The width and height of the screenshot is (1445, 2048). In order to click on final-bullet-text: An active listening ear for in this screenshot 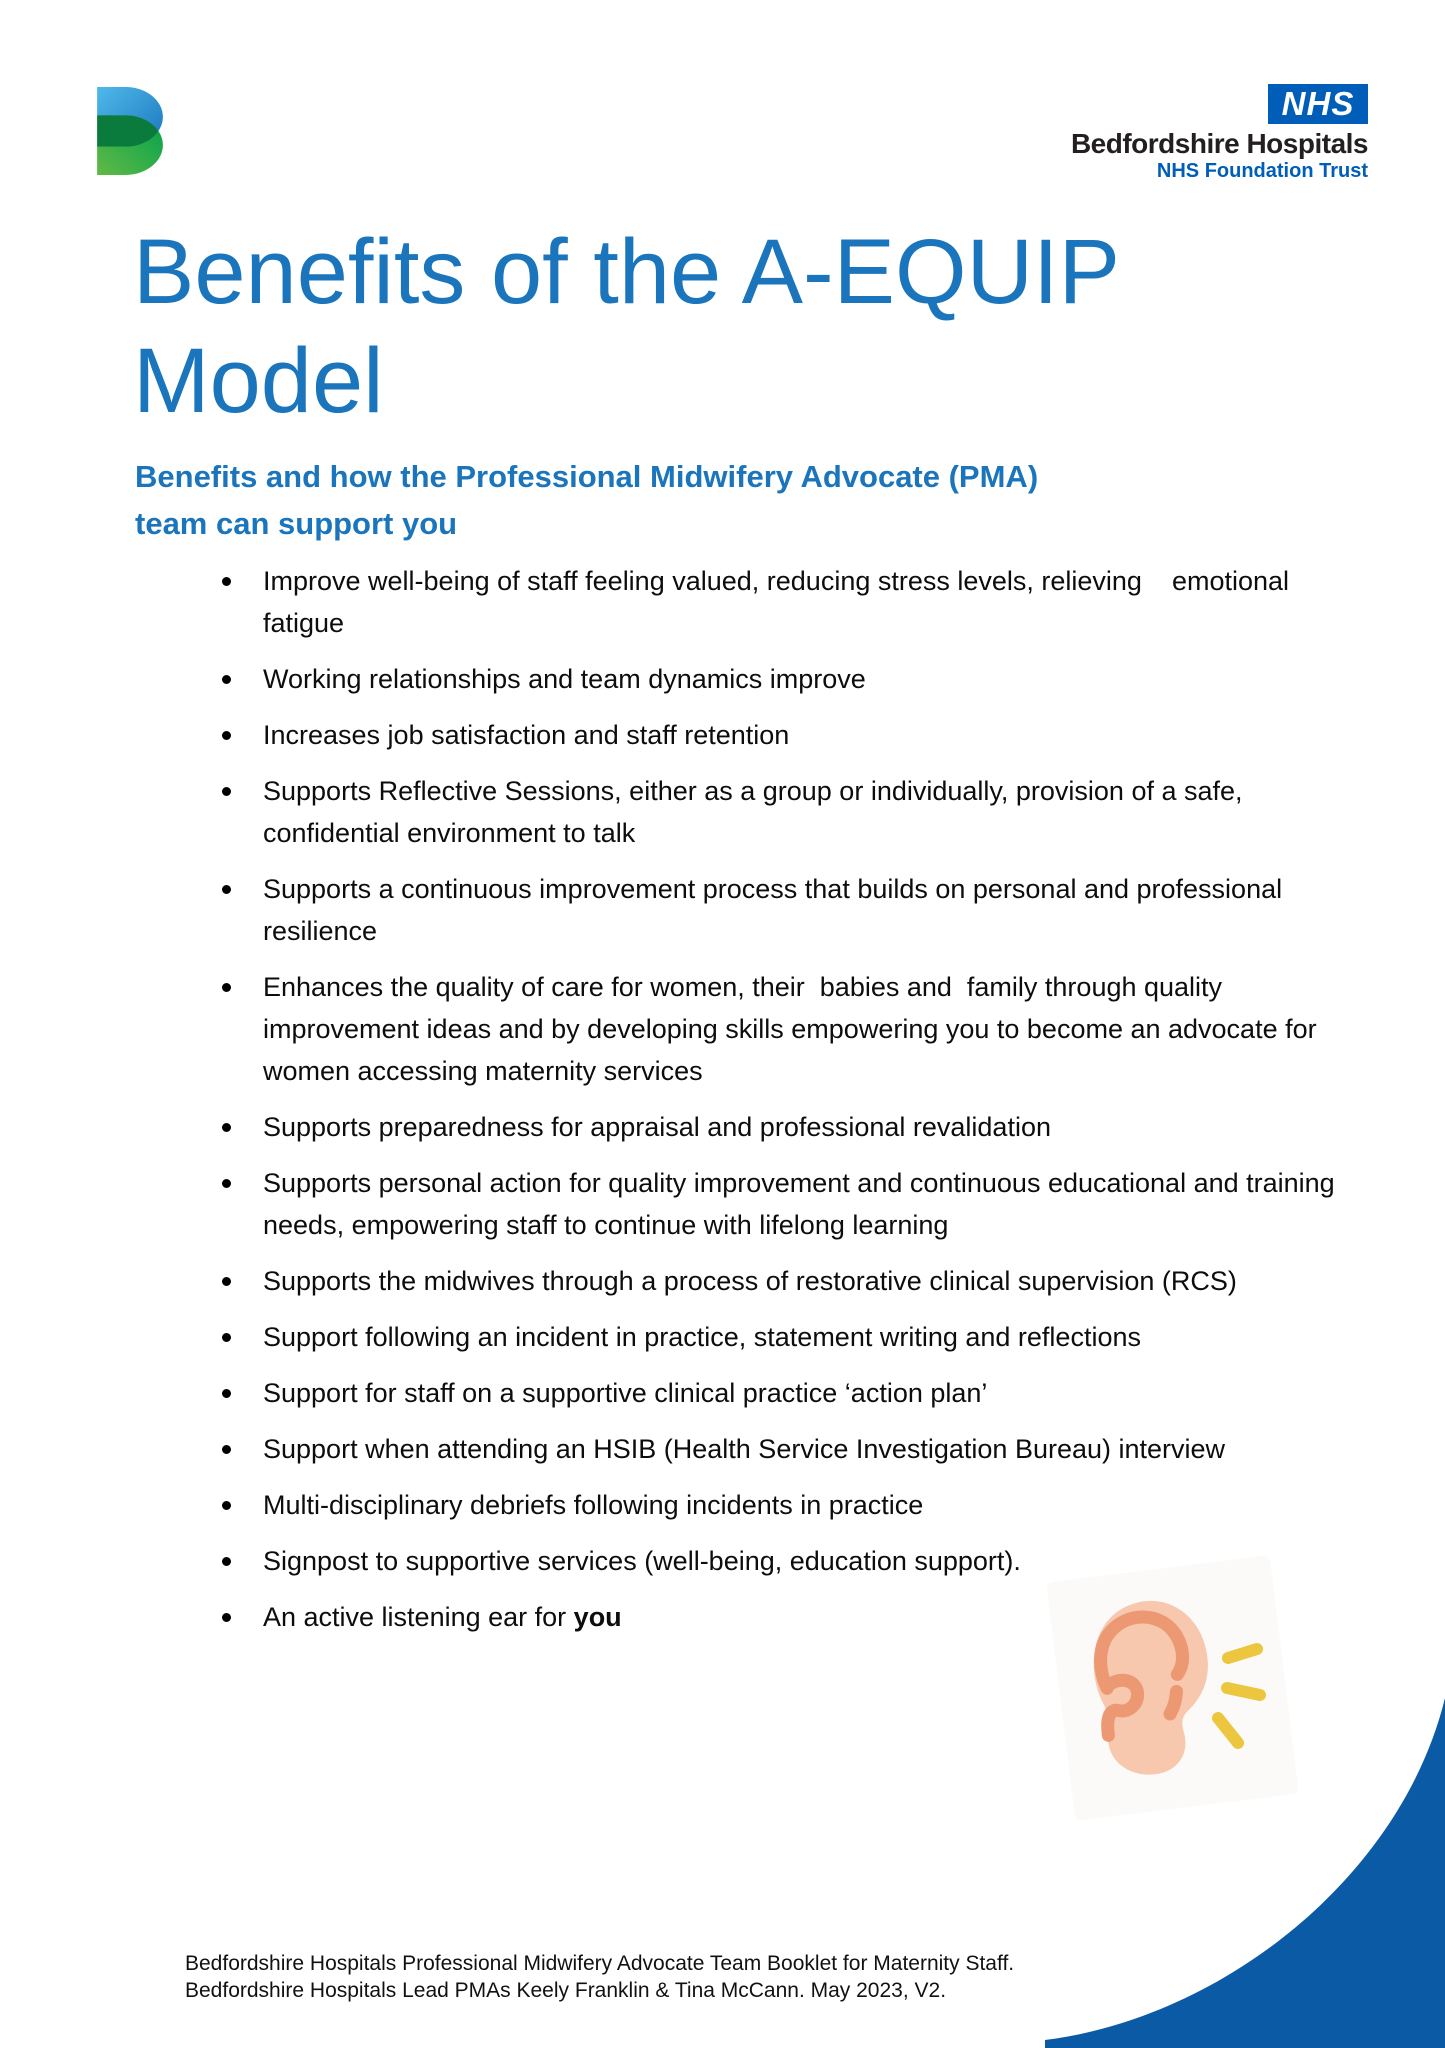, I will do `click(418, 1617)`.